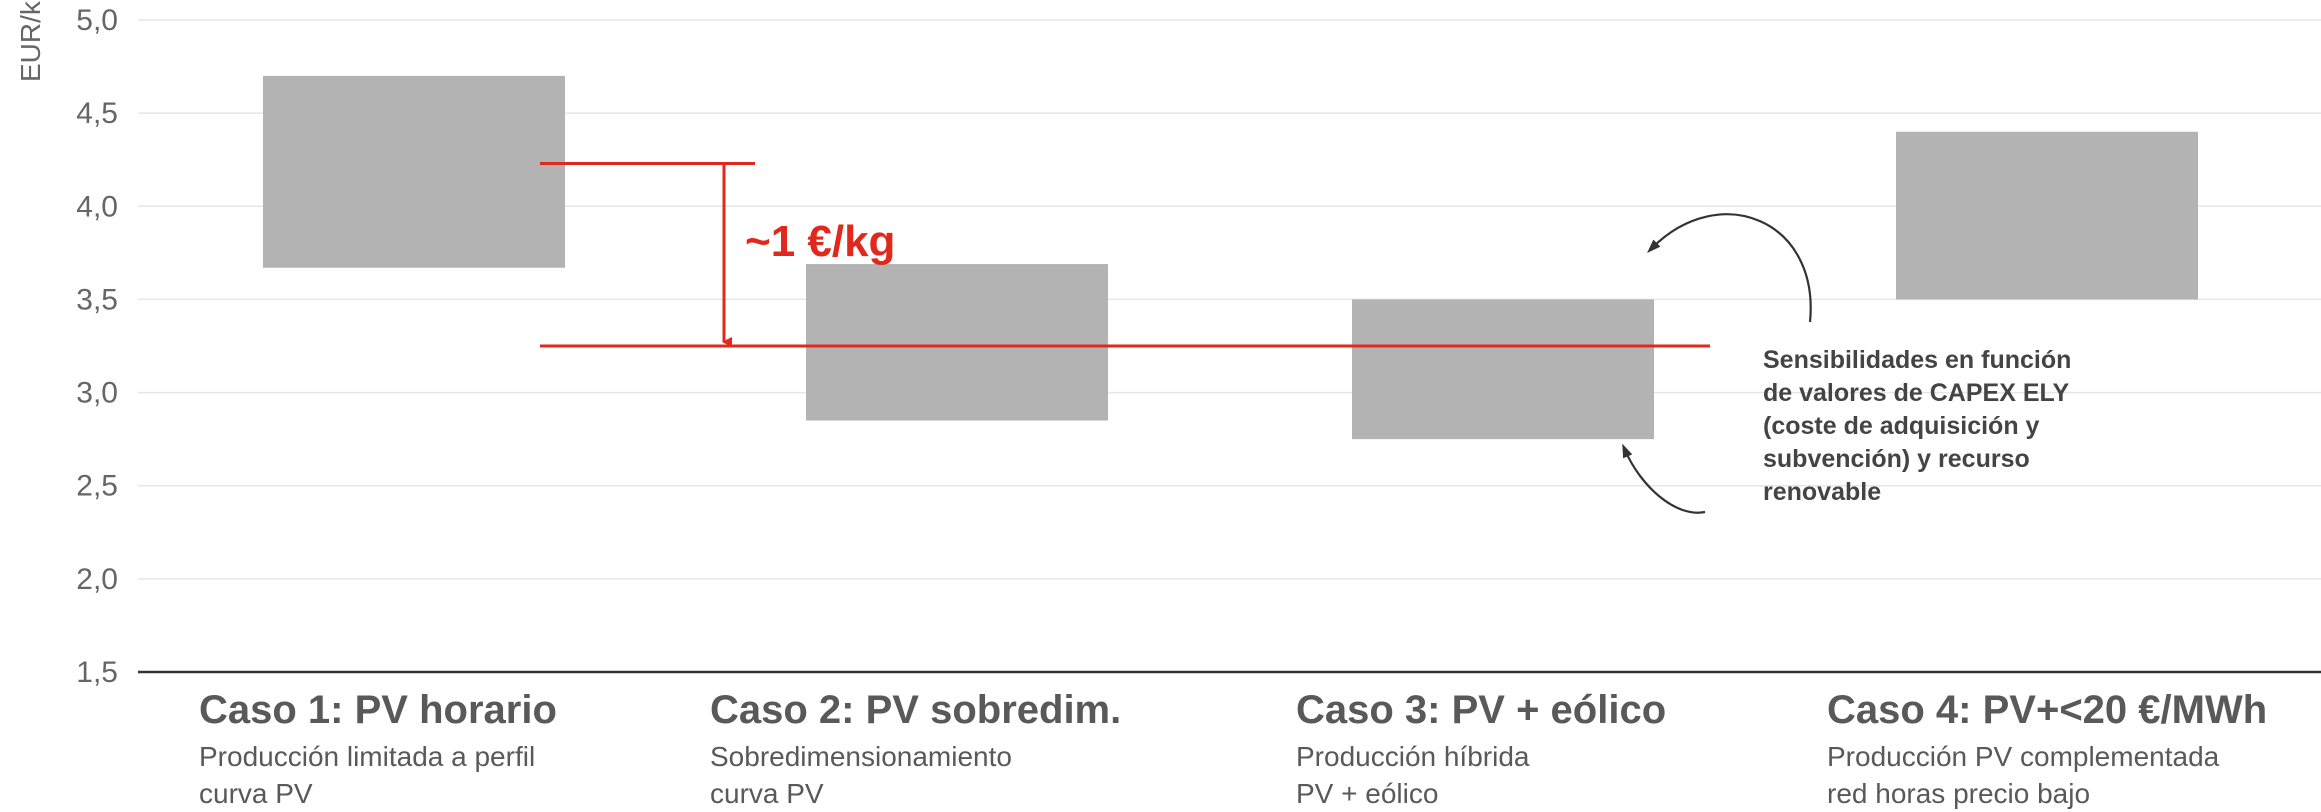  Describe the element at coordinates (1413, 756) in the screenshot. I see `category-desc: Producción híbrida` at that location.